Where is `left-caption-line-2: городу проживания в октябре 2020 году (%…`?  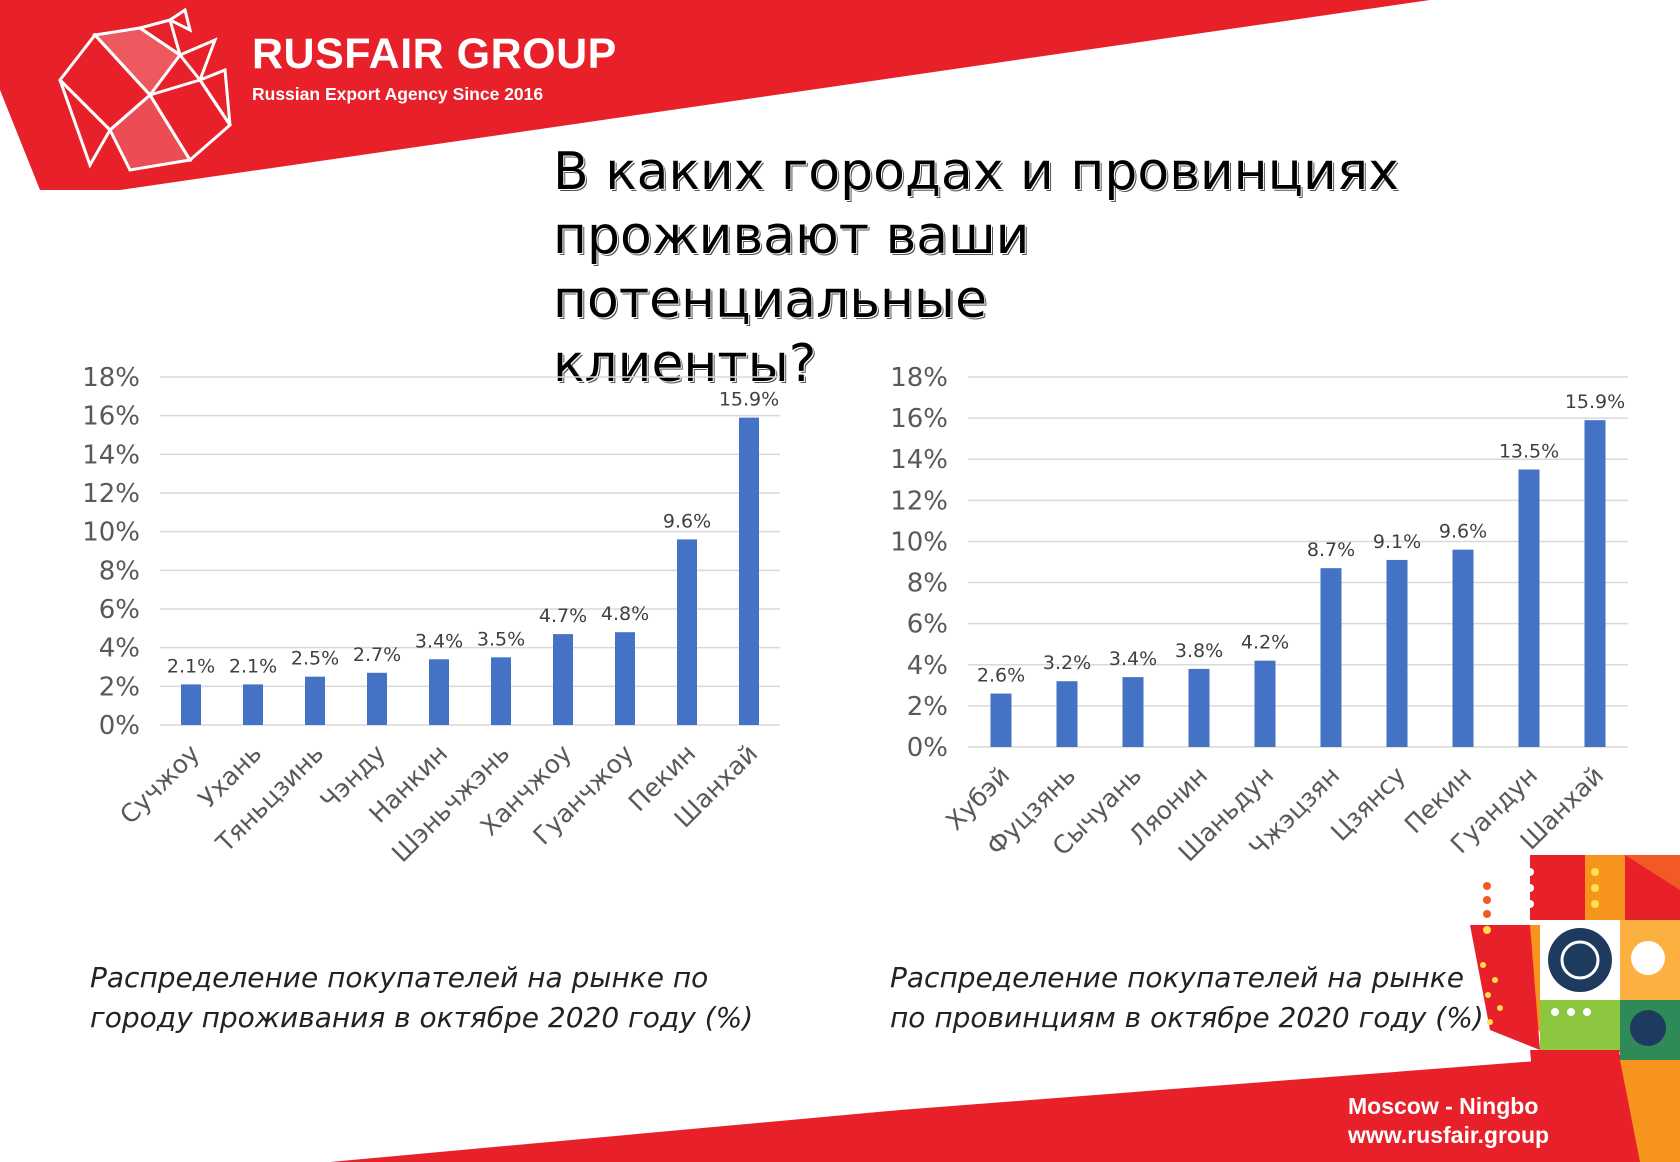 left-caption-line-2: городу проживания в октябре 2020 году (%… is located at coordinates (422, 1017).